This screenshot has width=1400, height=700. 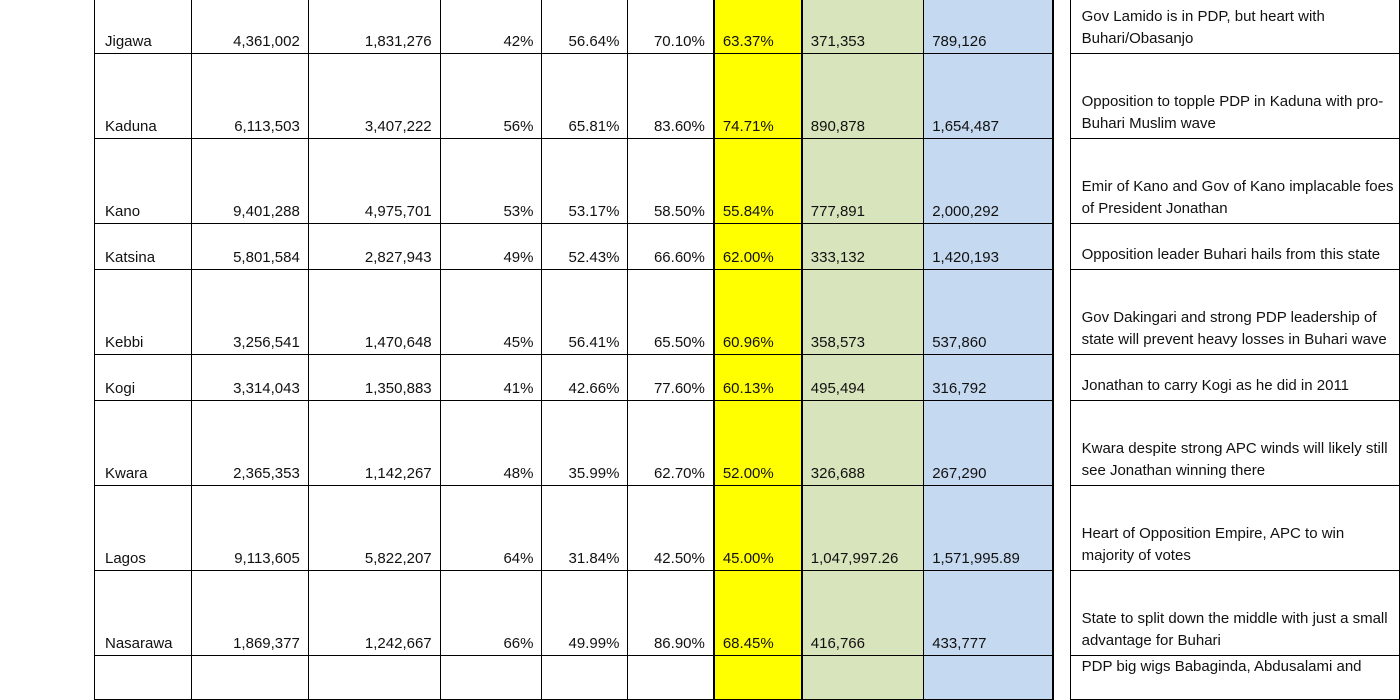 I want to click on population-cell: 1,869,377, so click(x=249, y=613).